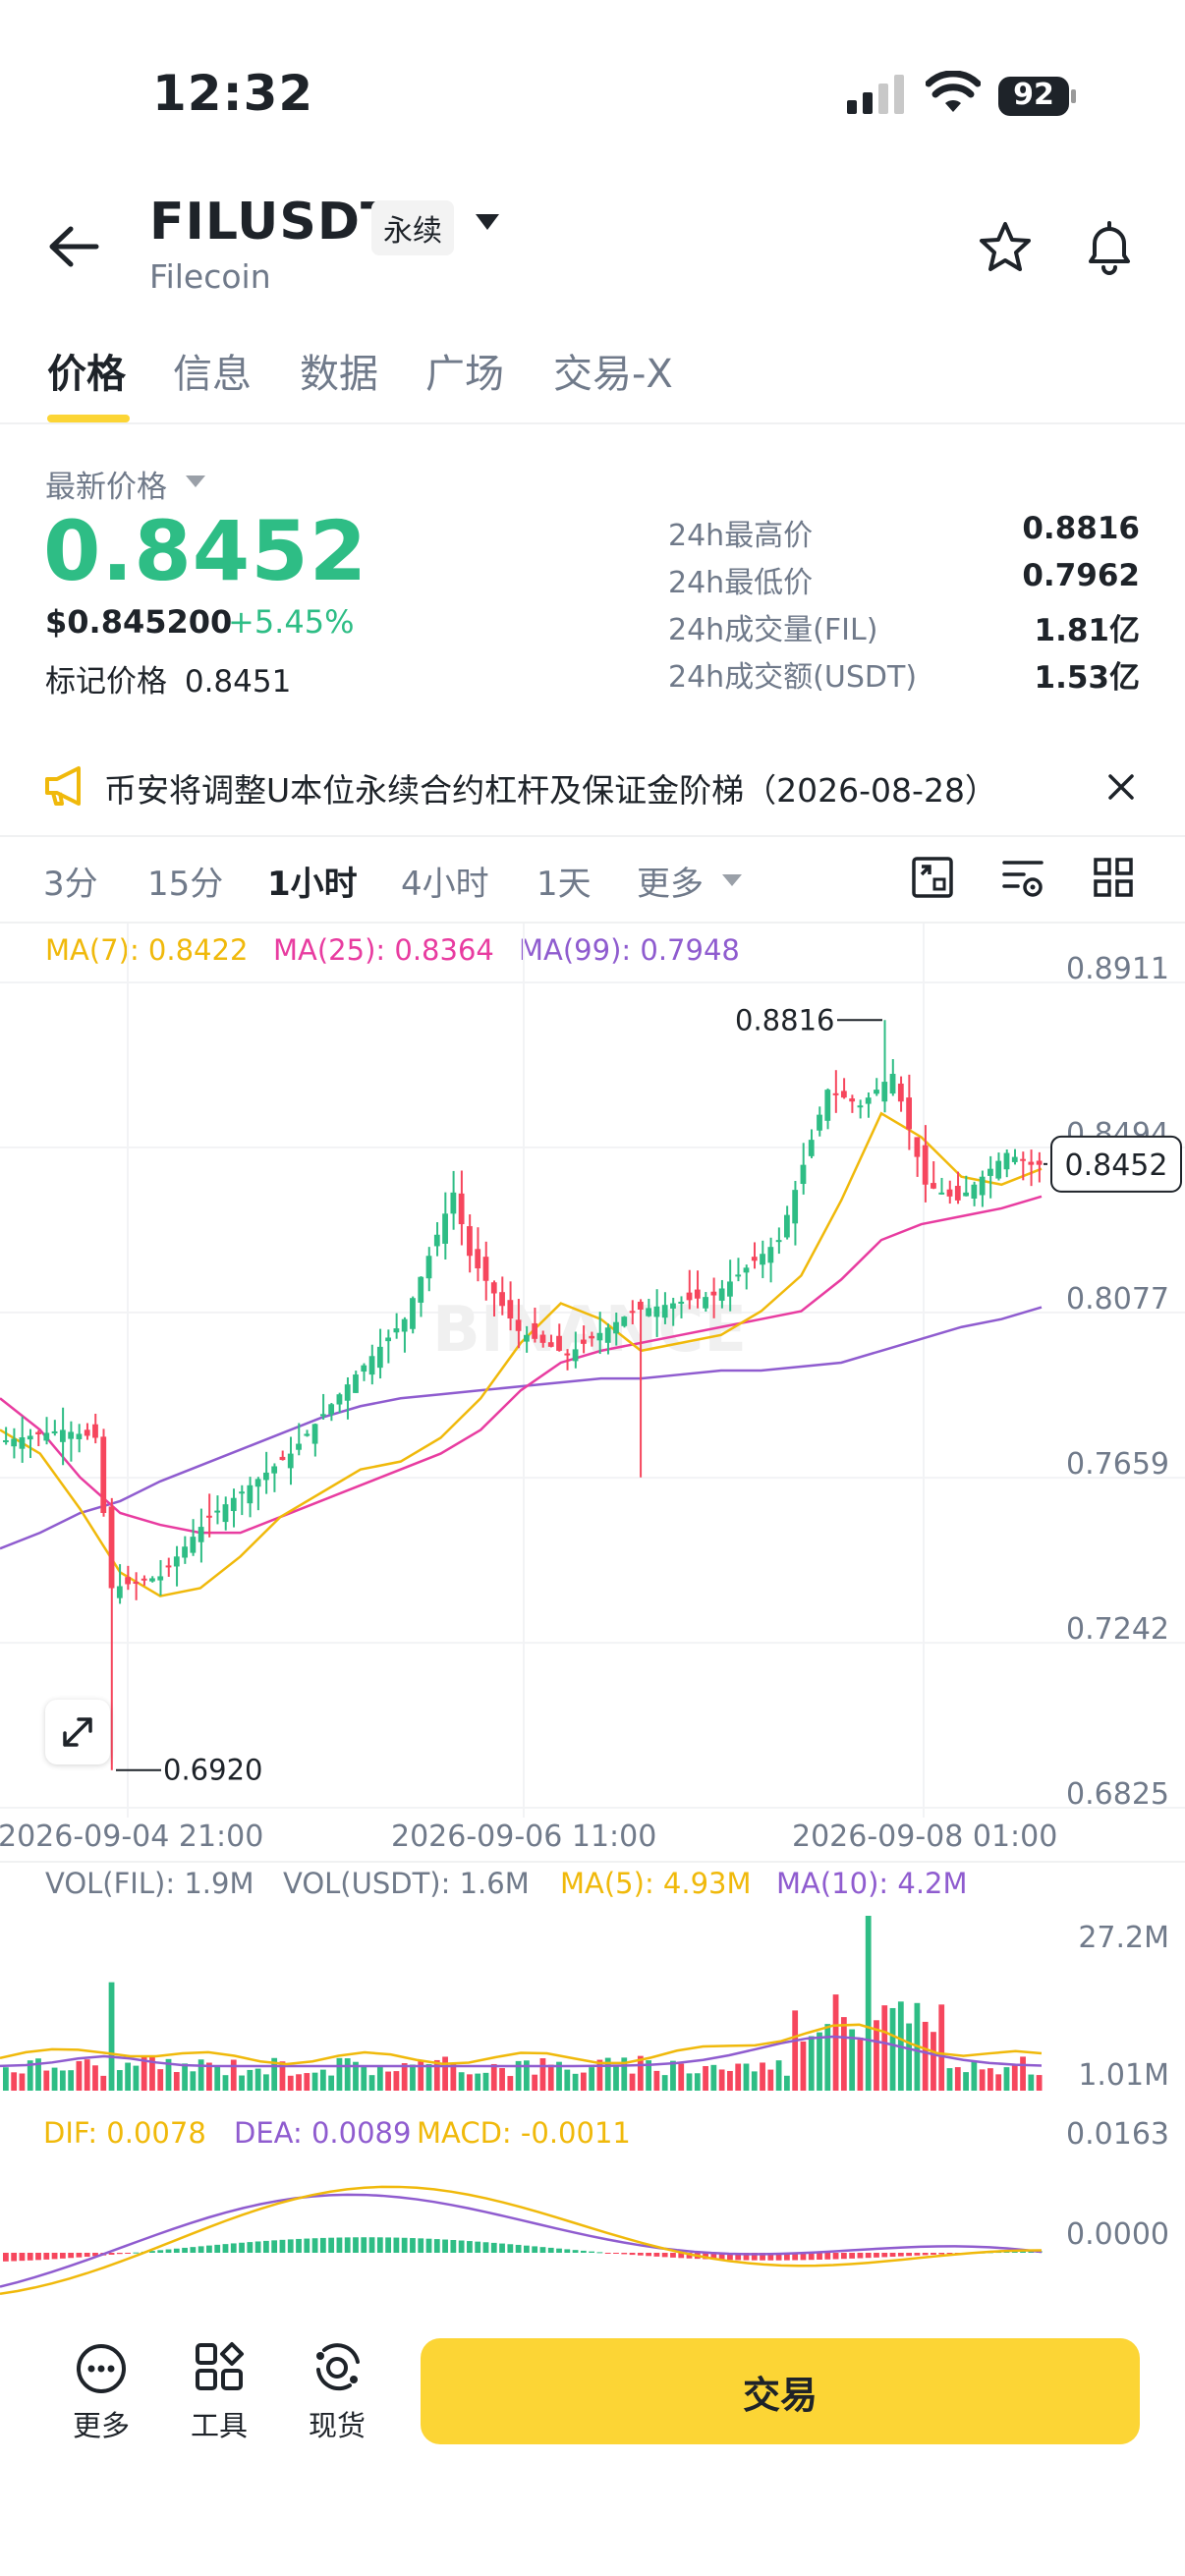 The image size is (1185, 2576). Describe the element at coordinates (196, 481) in the screenshot. I see `price-type-caret-icon` at that location.